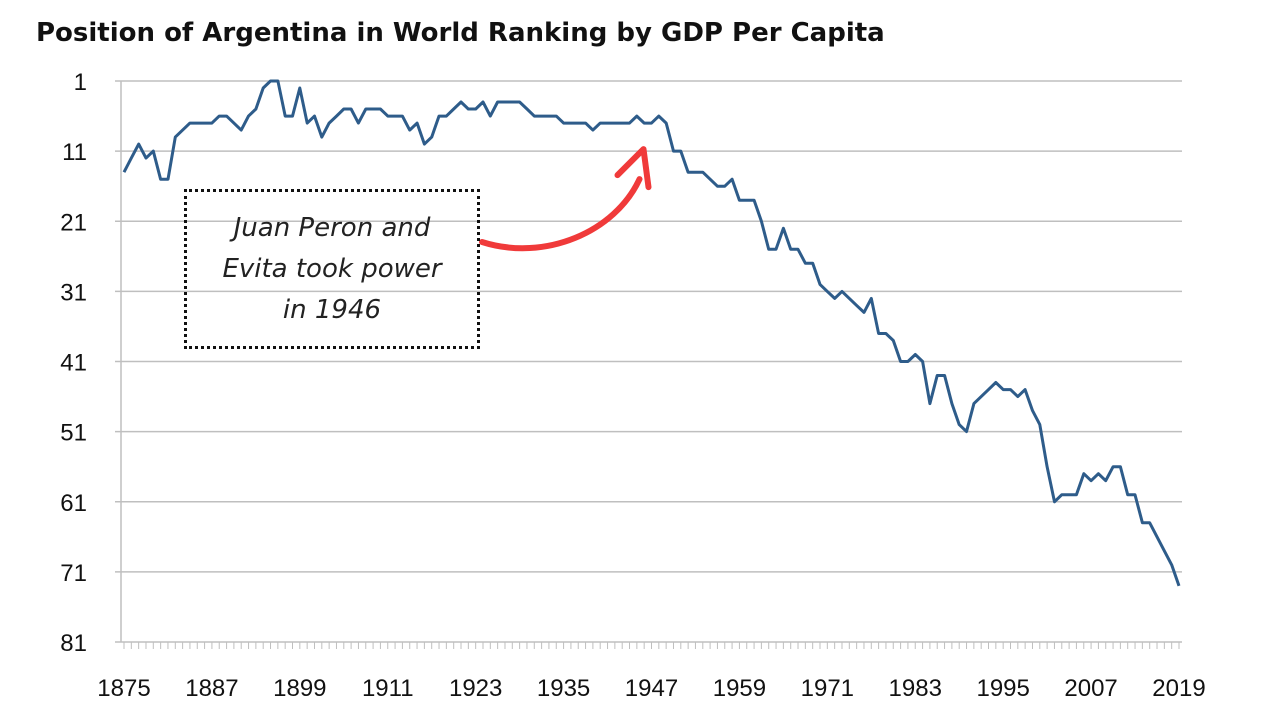  I want to click on x-tick-label-1911: 1911, so click(388, 688).